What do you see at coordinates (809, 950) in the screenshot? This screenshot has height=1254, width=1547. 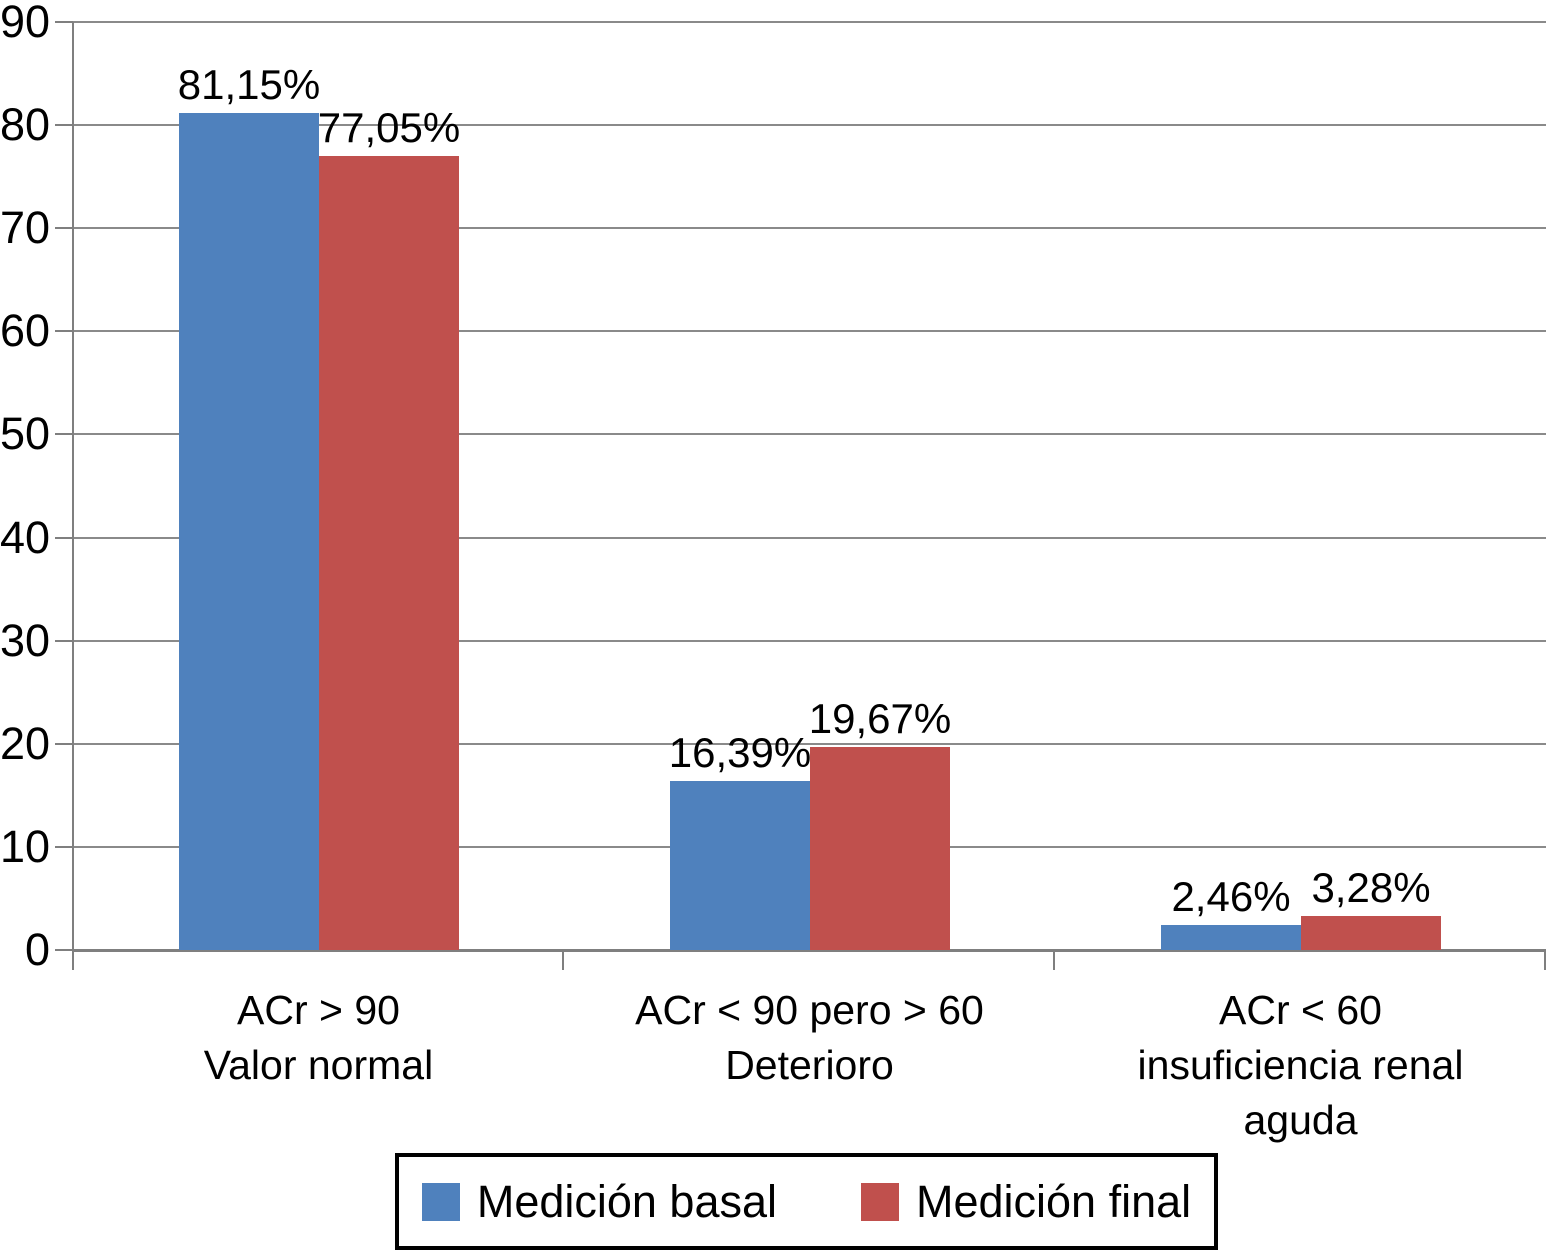 I see `x-axis-line` at bounding box center [809, 950].